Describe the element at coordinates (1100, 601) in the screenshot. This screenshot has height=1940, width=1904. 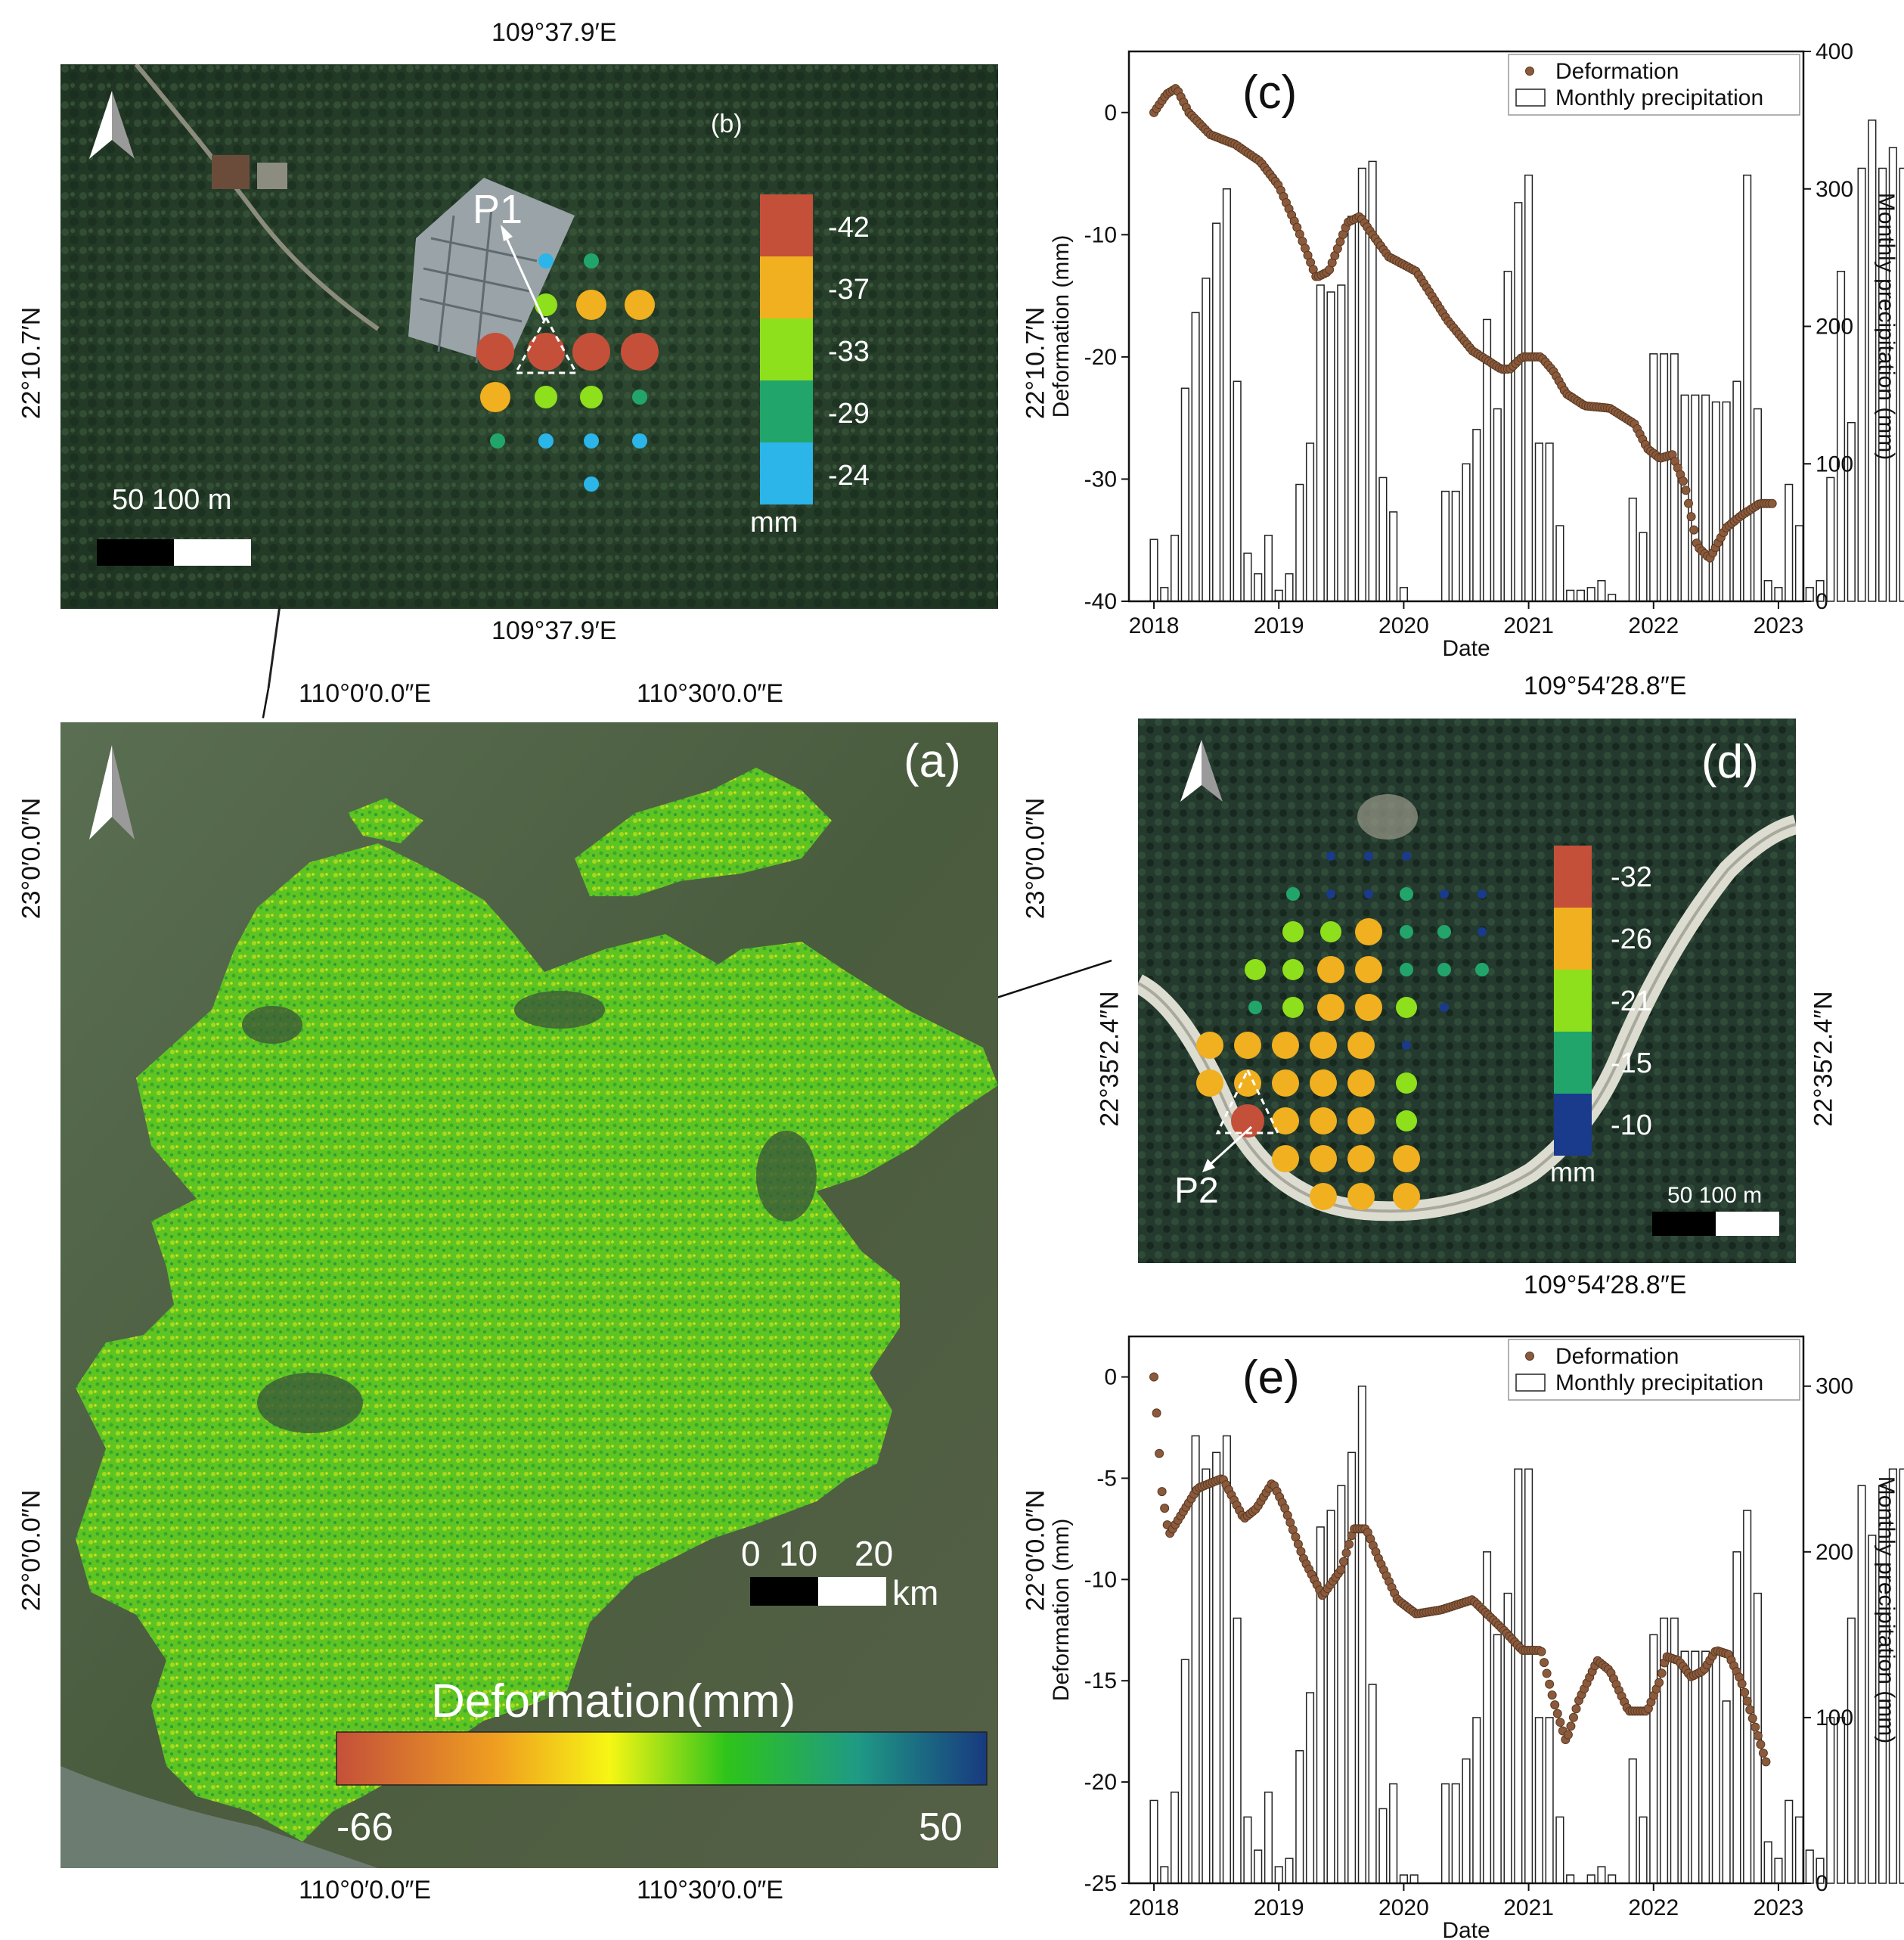
I see `chart-c-y-tick-label: -40` at that location.